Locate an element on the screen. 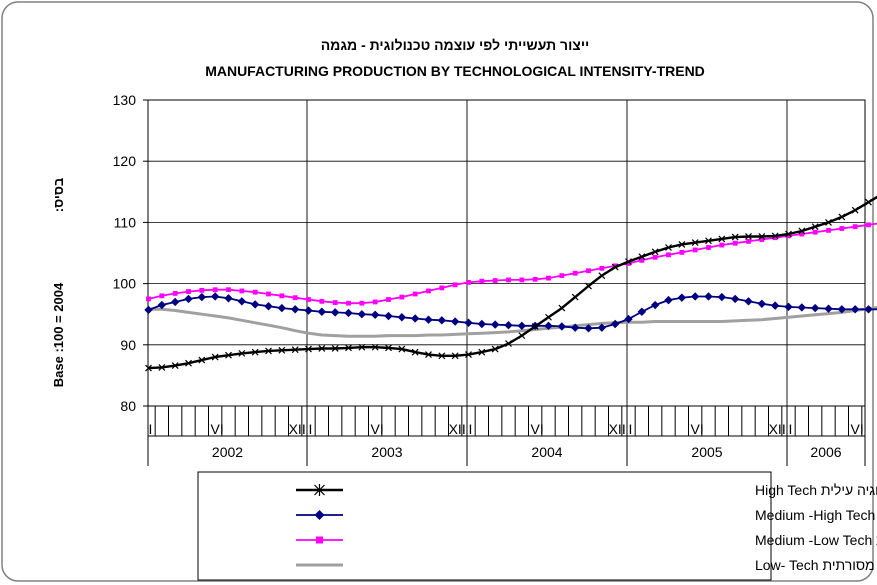 The height and width of the screenshot is (585, 877). legend-label: טכנולוגיה מעורבת עילית Medium -High Tech is located at coordinates (816, 515).